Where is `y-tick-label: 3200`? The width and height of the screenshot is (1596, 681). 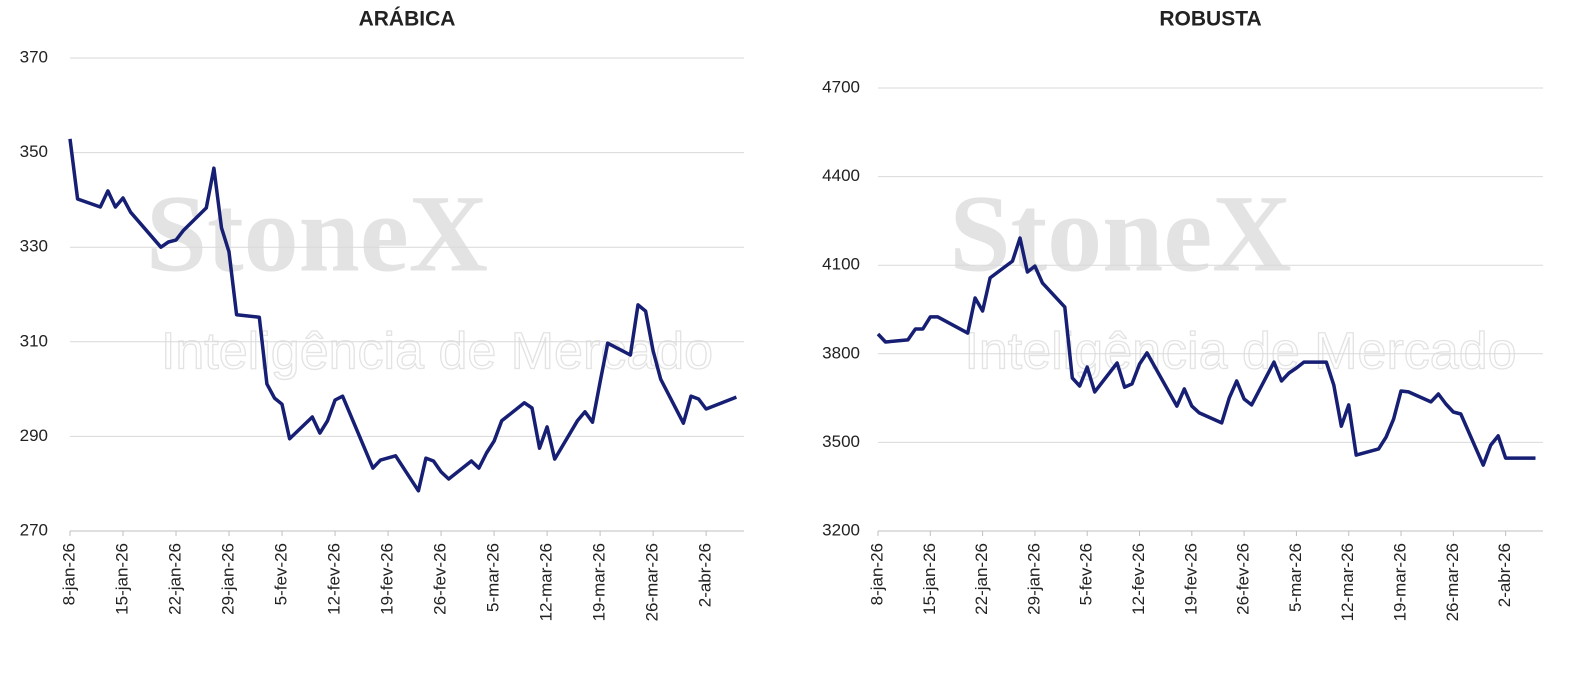 y-tick-label: 3200 is located at coordinates (841, 529).